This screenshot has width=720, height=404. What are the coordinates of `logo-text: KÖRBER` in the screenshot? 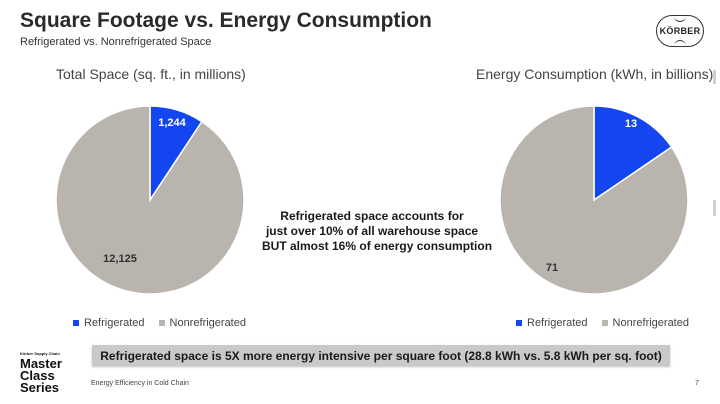 It's located at (680, 31).